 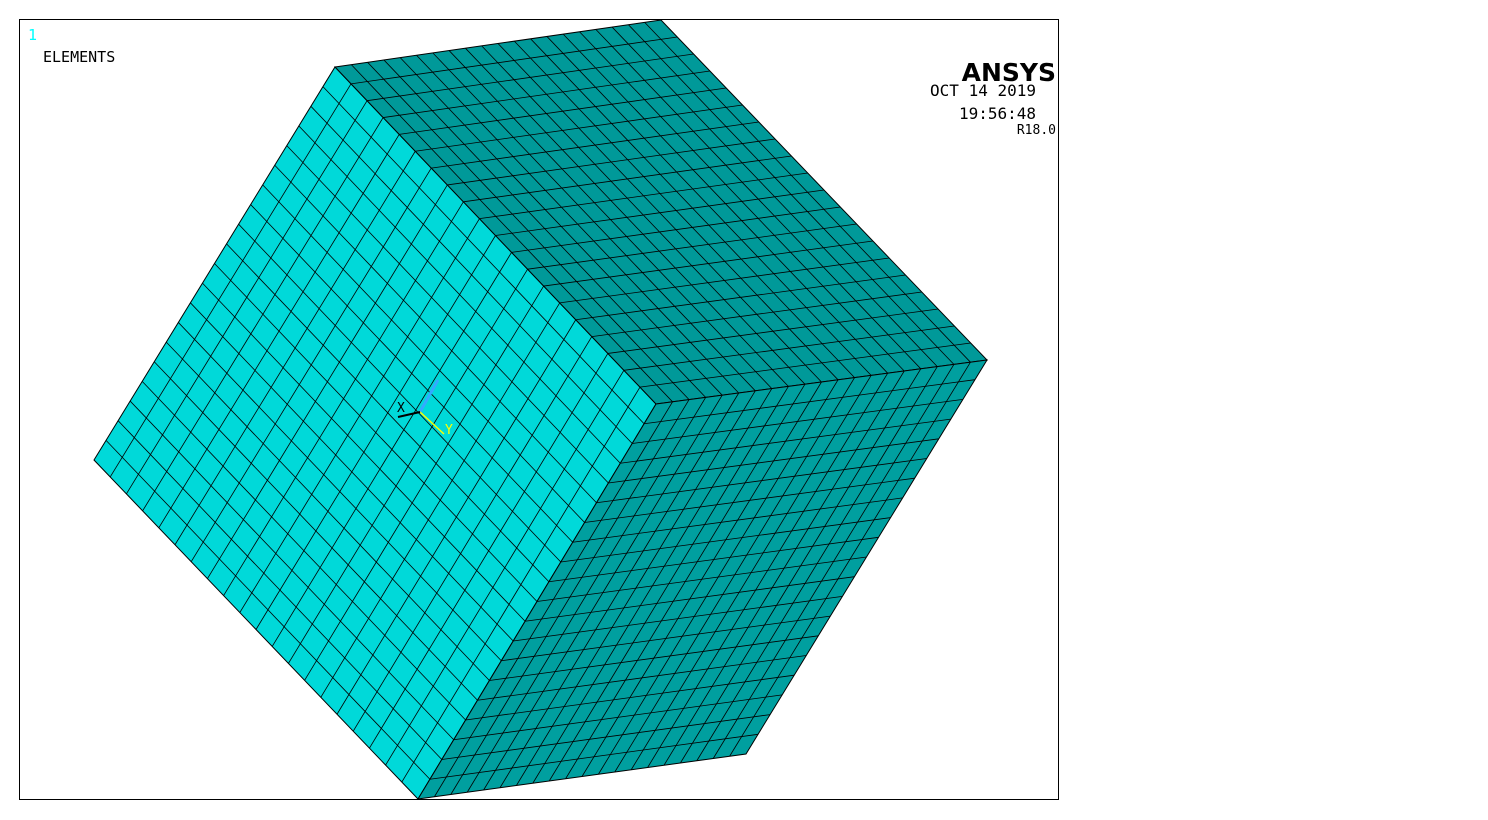 What do you see at coordinates (429, 396) in the screenshot?
I see `triad-z-axis` at bounding box center [429, 396].